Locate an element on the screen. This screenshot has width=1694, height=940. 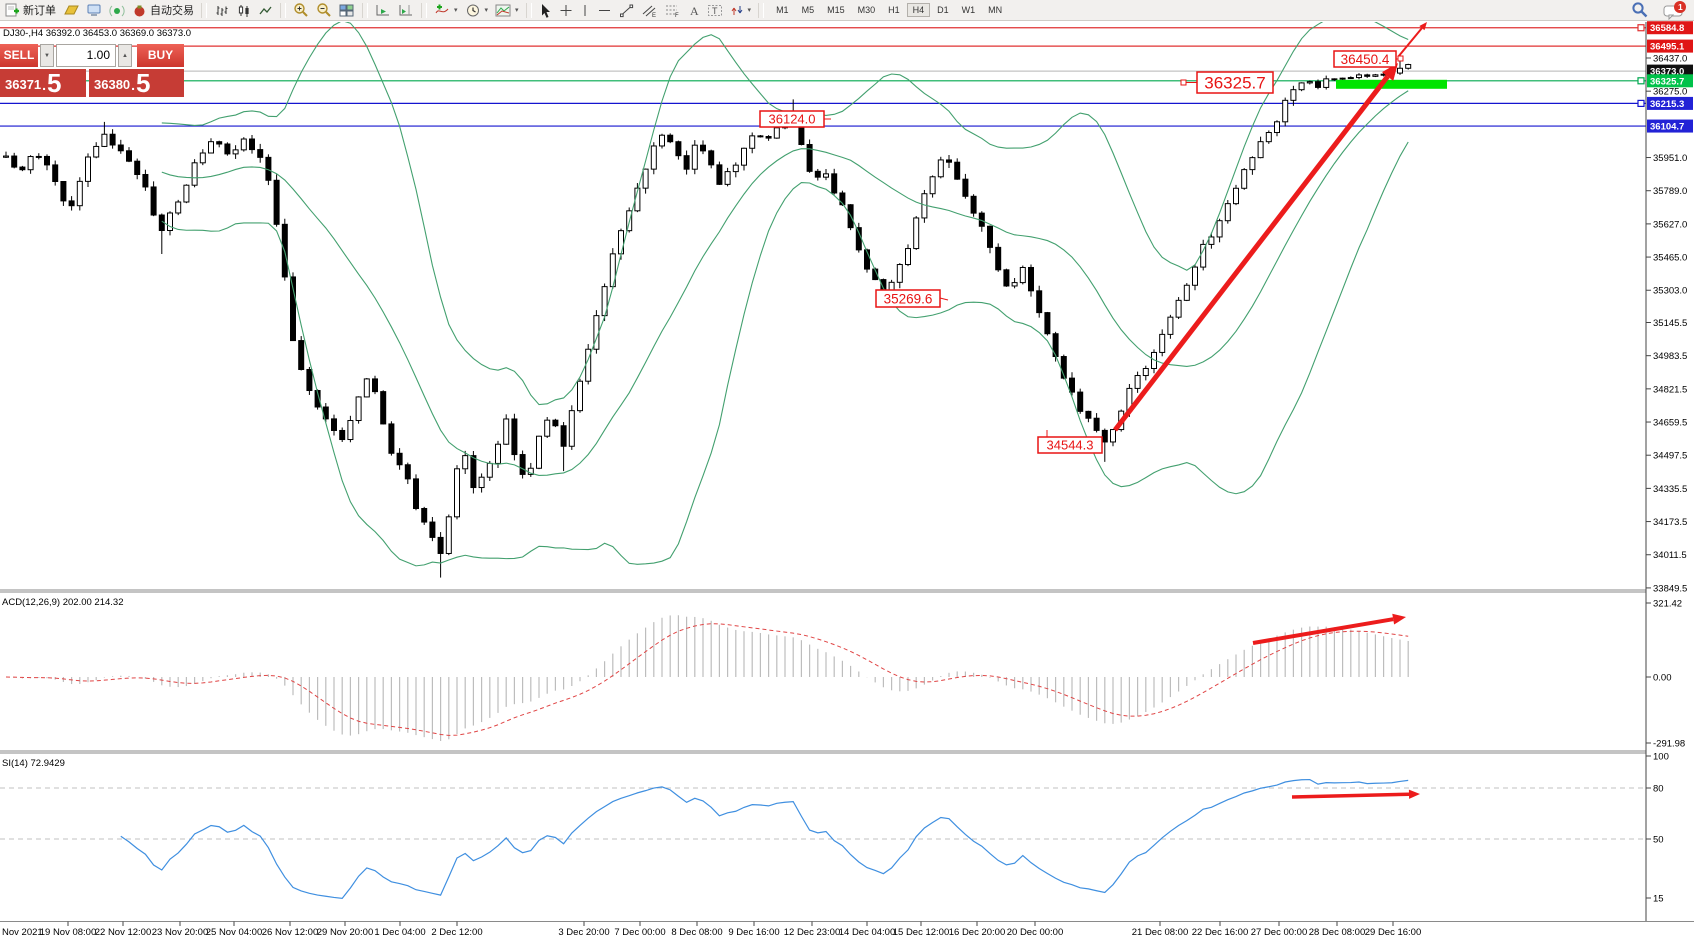
bar-chart-icon is located at coordinates (221, 10).